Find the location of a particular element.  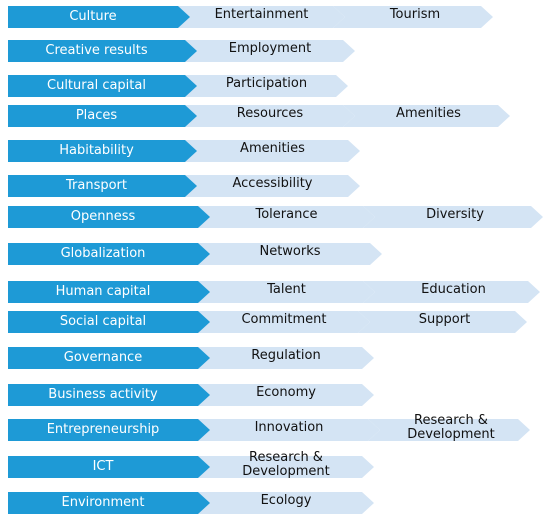

sub-label: Tourism is located at coordinates (415, 14).